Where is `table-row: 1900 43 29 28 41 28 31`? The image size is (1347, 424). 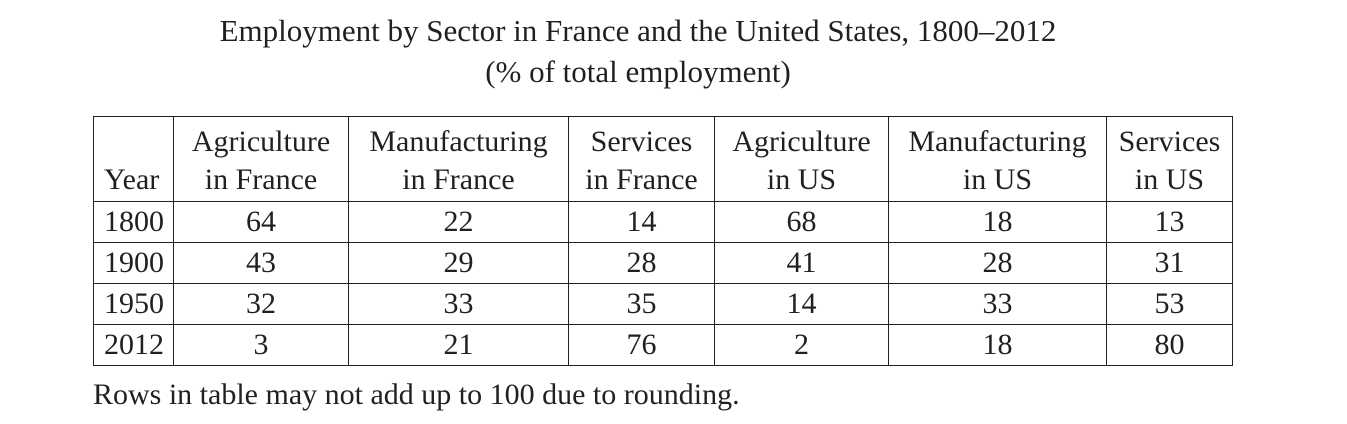 table-row: 1900 43 29 28 41 28 31 is located at coordinates (663, 263).